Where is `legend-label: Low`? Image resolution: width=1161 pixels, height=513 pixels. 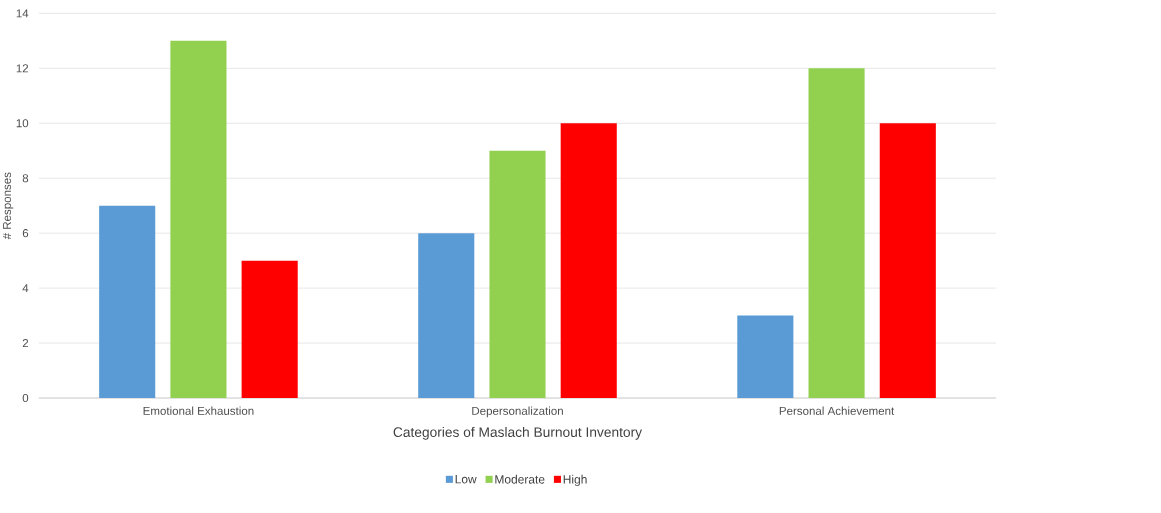
legend-label: Low is located at coordinates (466, 479).